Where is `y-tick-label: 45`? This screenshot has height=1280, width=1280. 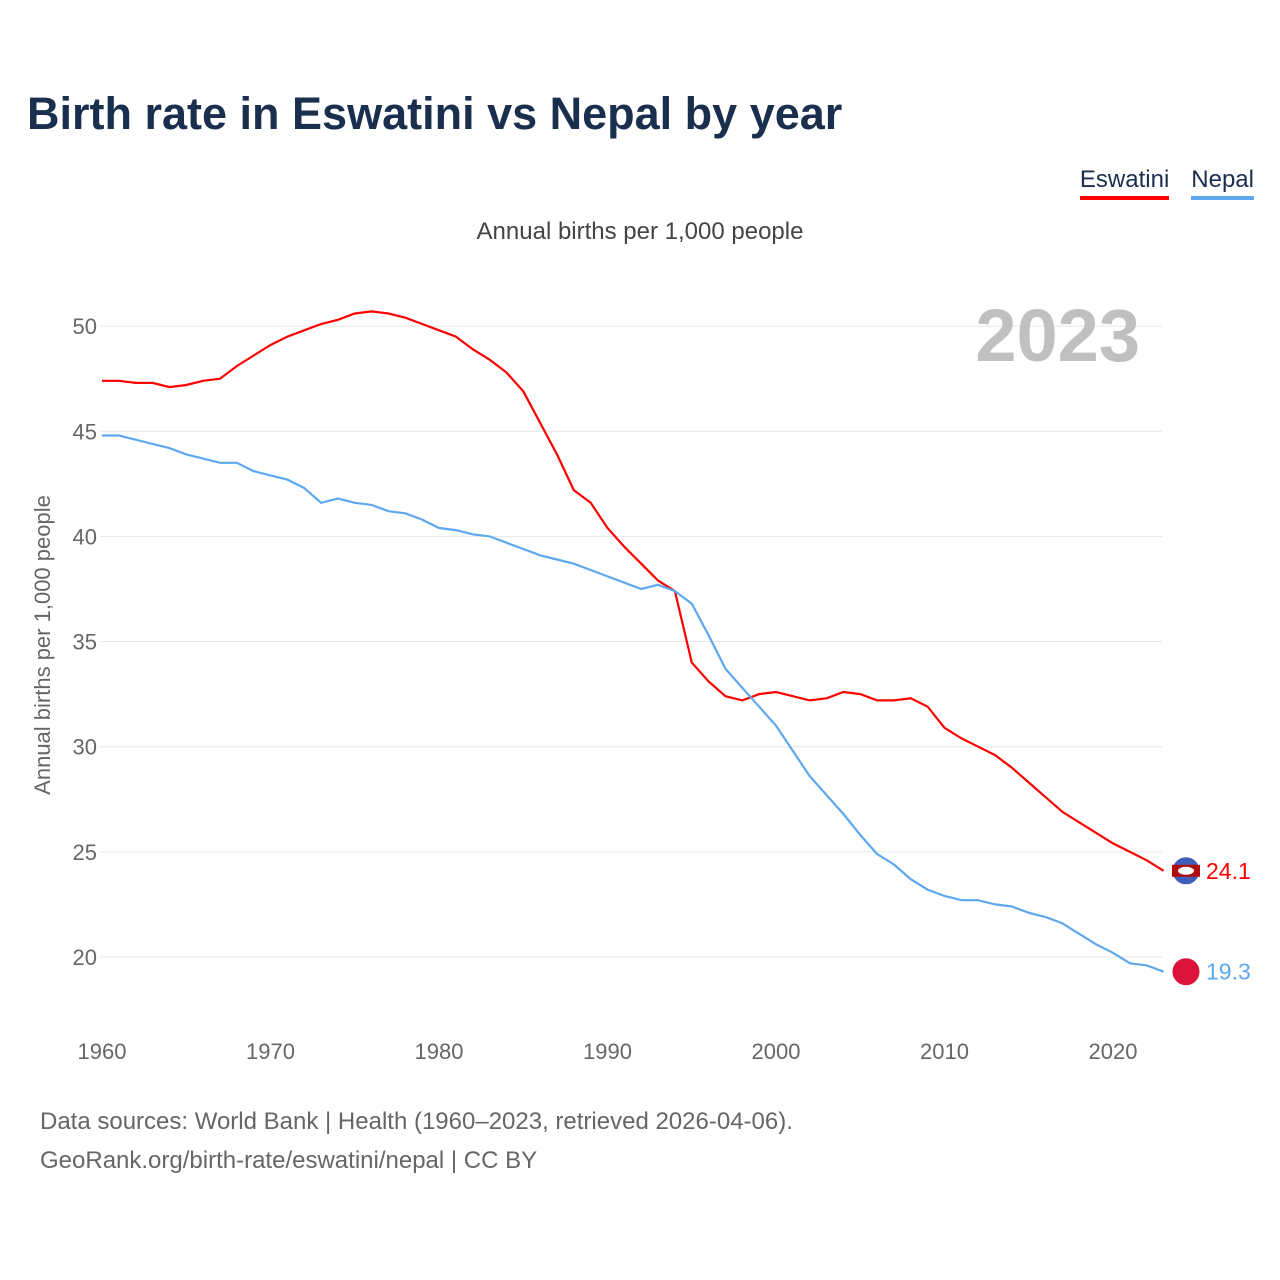
y-tick-label: 45 is located at coordinates (85, 431).